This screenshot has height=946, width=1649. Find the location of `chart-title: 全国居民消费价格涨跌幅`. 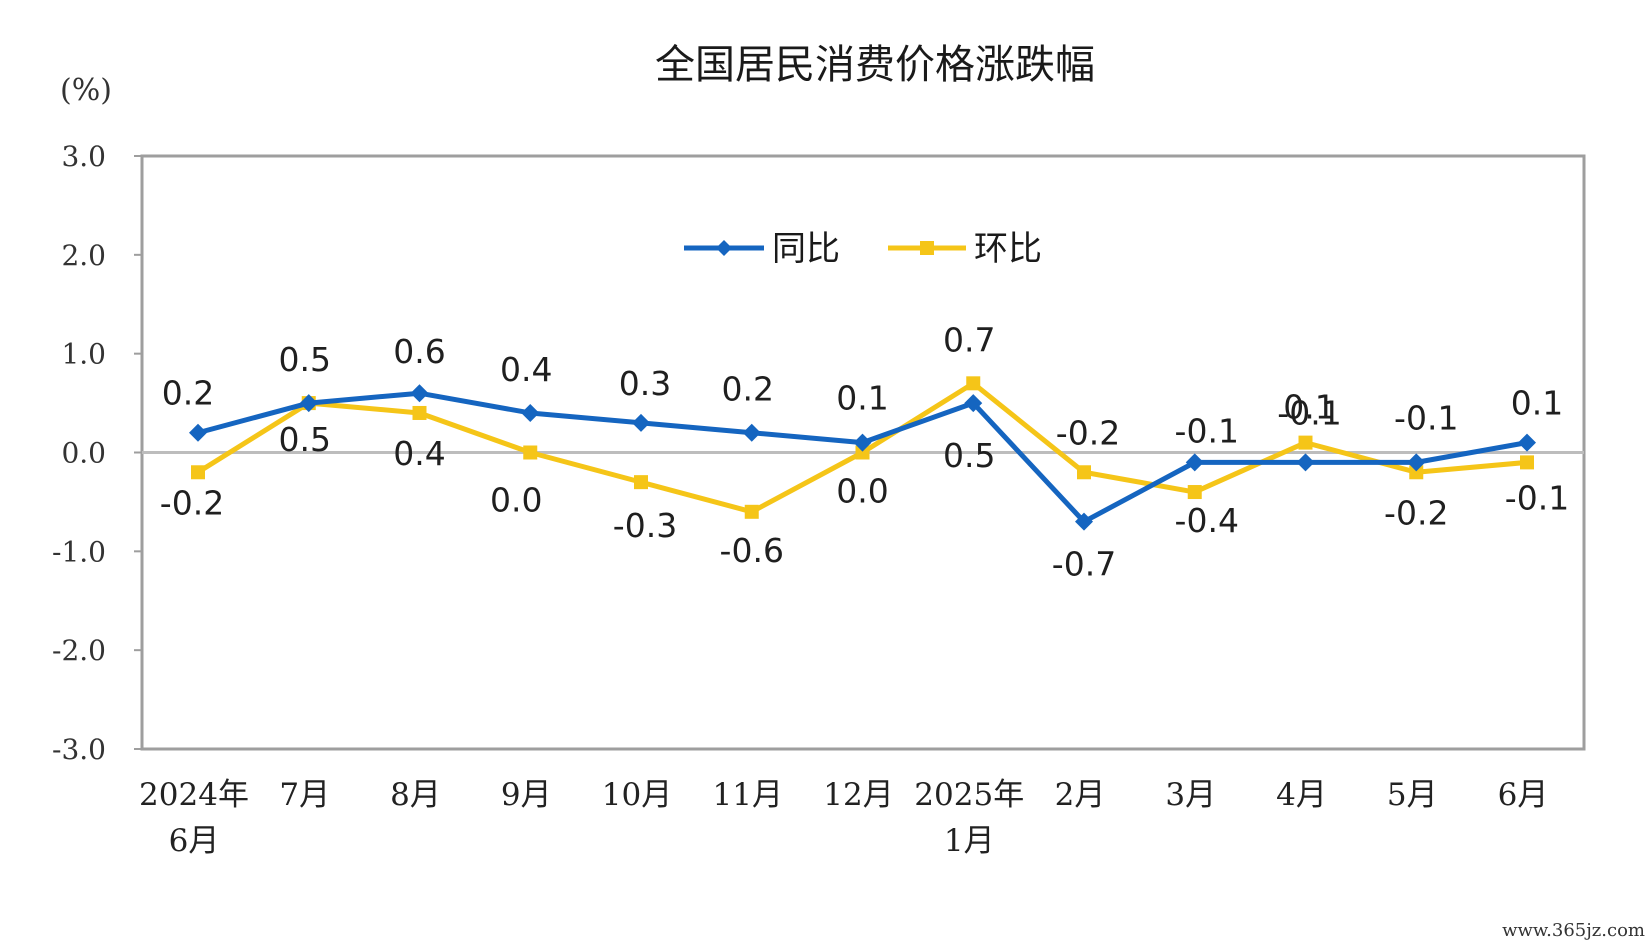

chart-title: 全国居民消费价格涨跌幅 is located at coordinates (875, 65).